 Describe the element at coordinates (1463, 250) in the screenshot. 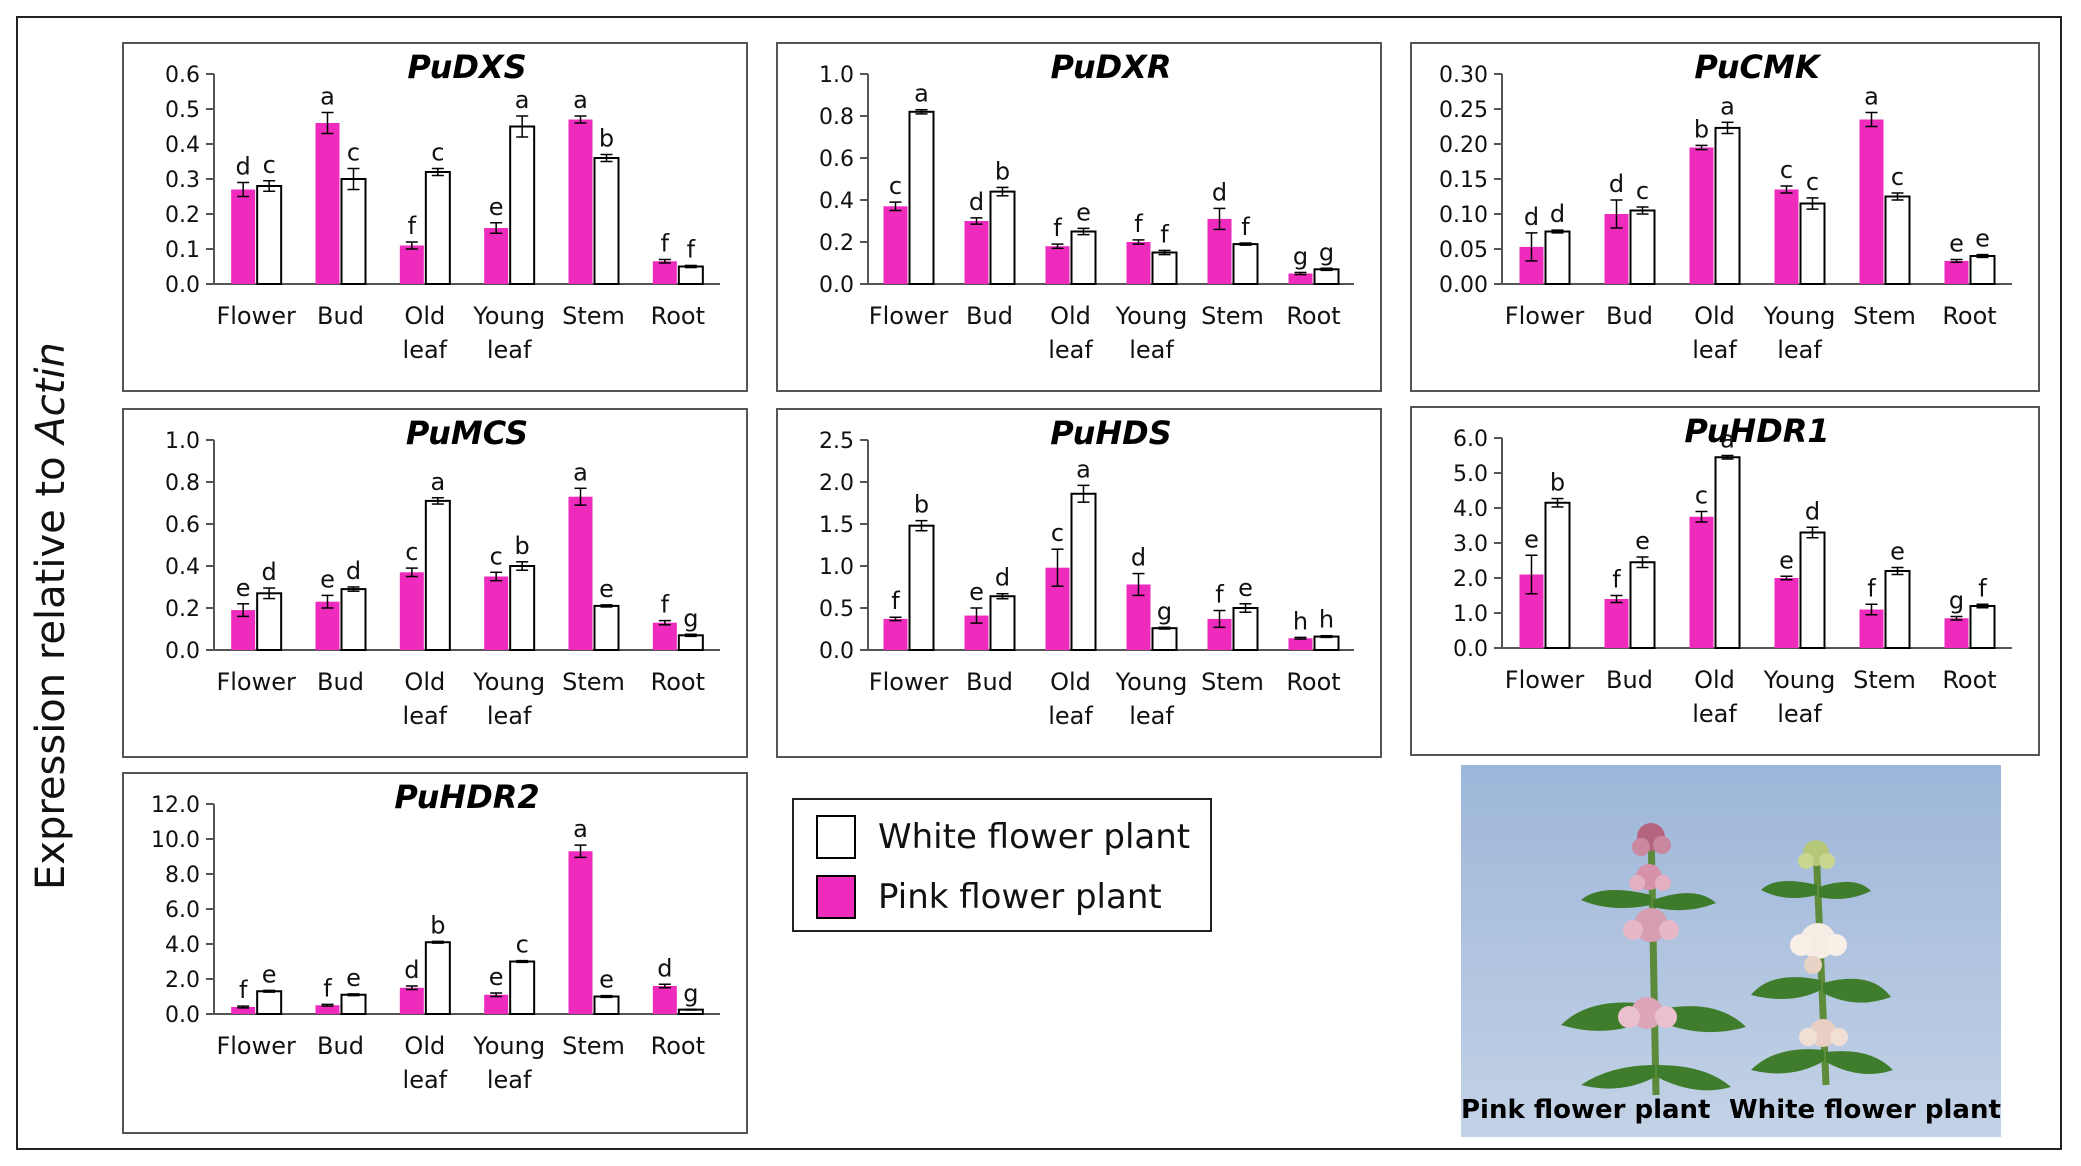

I see `y-tick-label: 0.05` at that location.